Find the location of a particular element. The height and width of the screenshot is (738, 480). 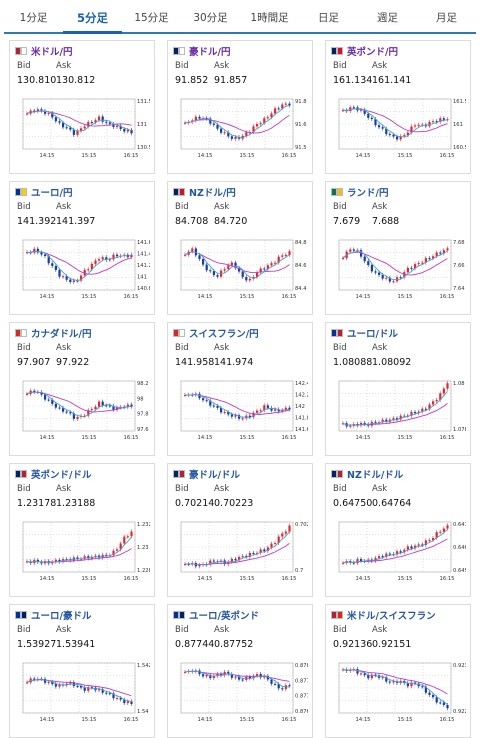

y-tick-label: 84.6 is located at coordinates (301, 266).